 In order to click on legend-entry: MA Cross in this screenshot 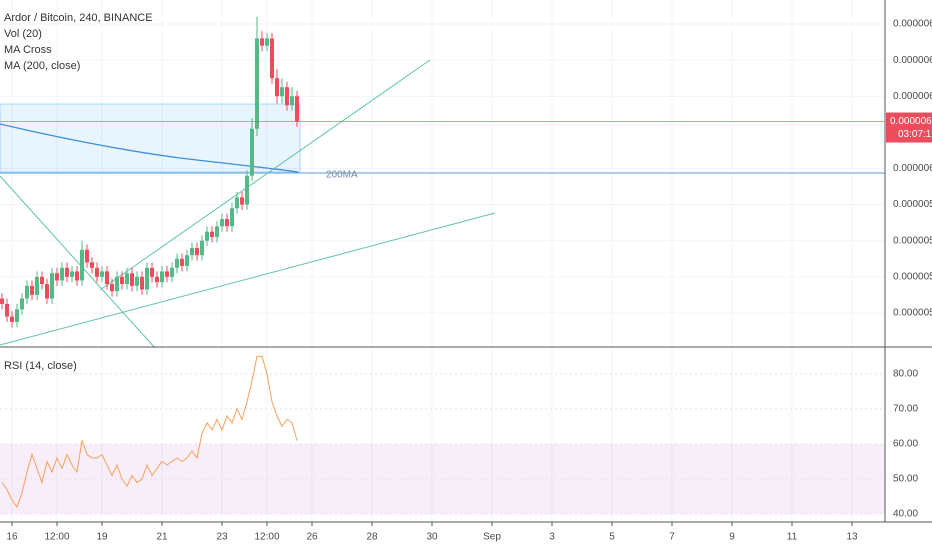, I will do `click(28, 50)`.